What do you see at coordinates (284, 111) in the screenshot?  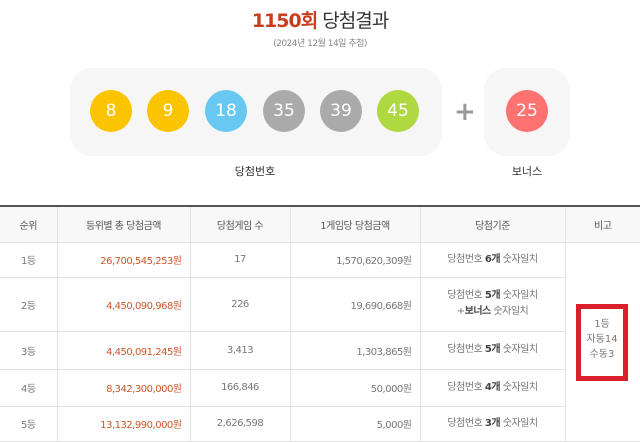 I see `number-ball: 35` at bounding box center [284, 111].